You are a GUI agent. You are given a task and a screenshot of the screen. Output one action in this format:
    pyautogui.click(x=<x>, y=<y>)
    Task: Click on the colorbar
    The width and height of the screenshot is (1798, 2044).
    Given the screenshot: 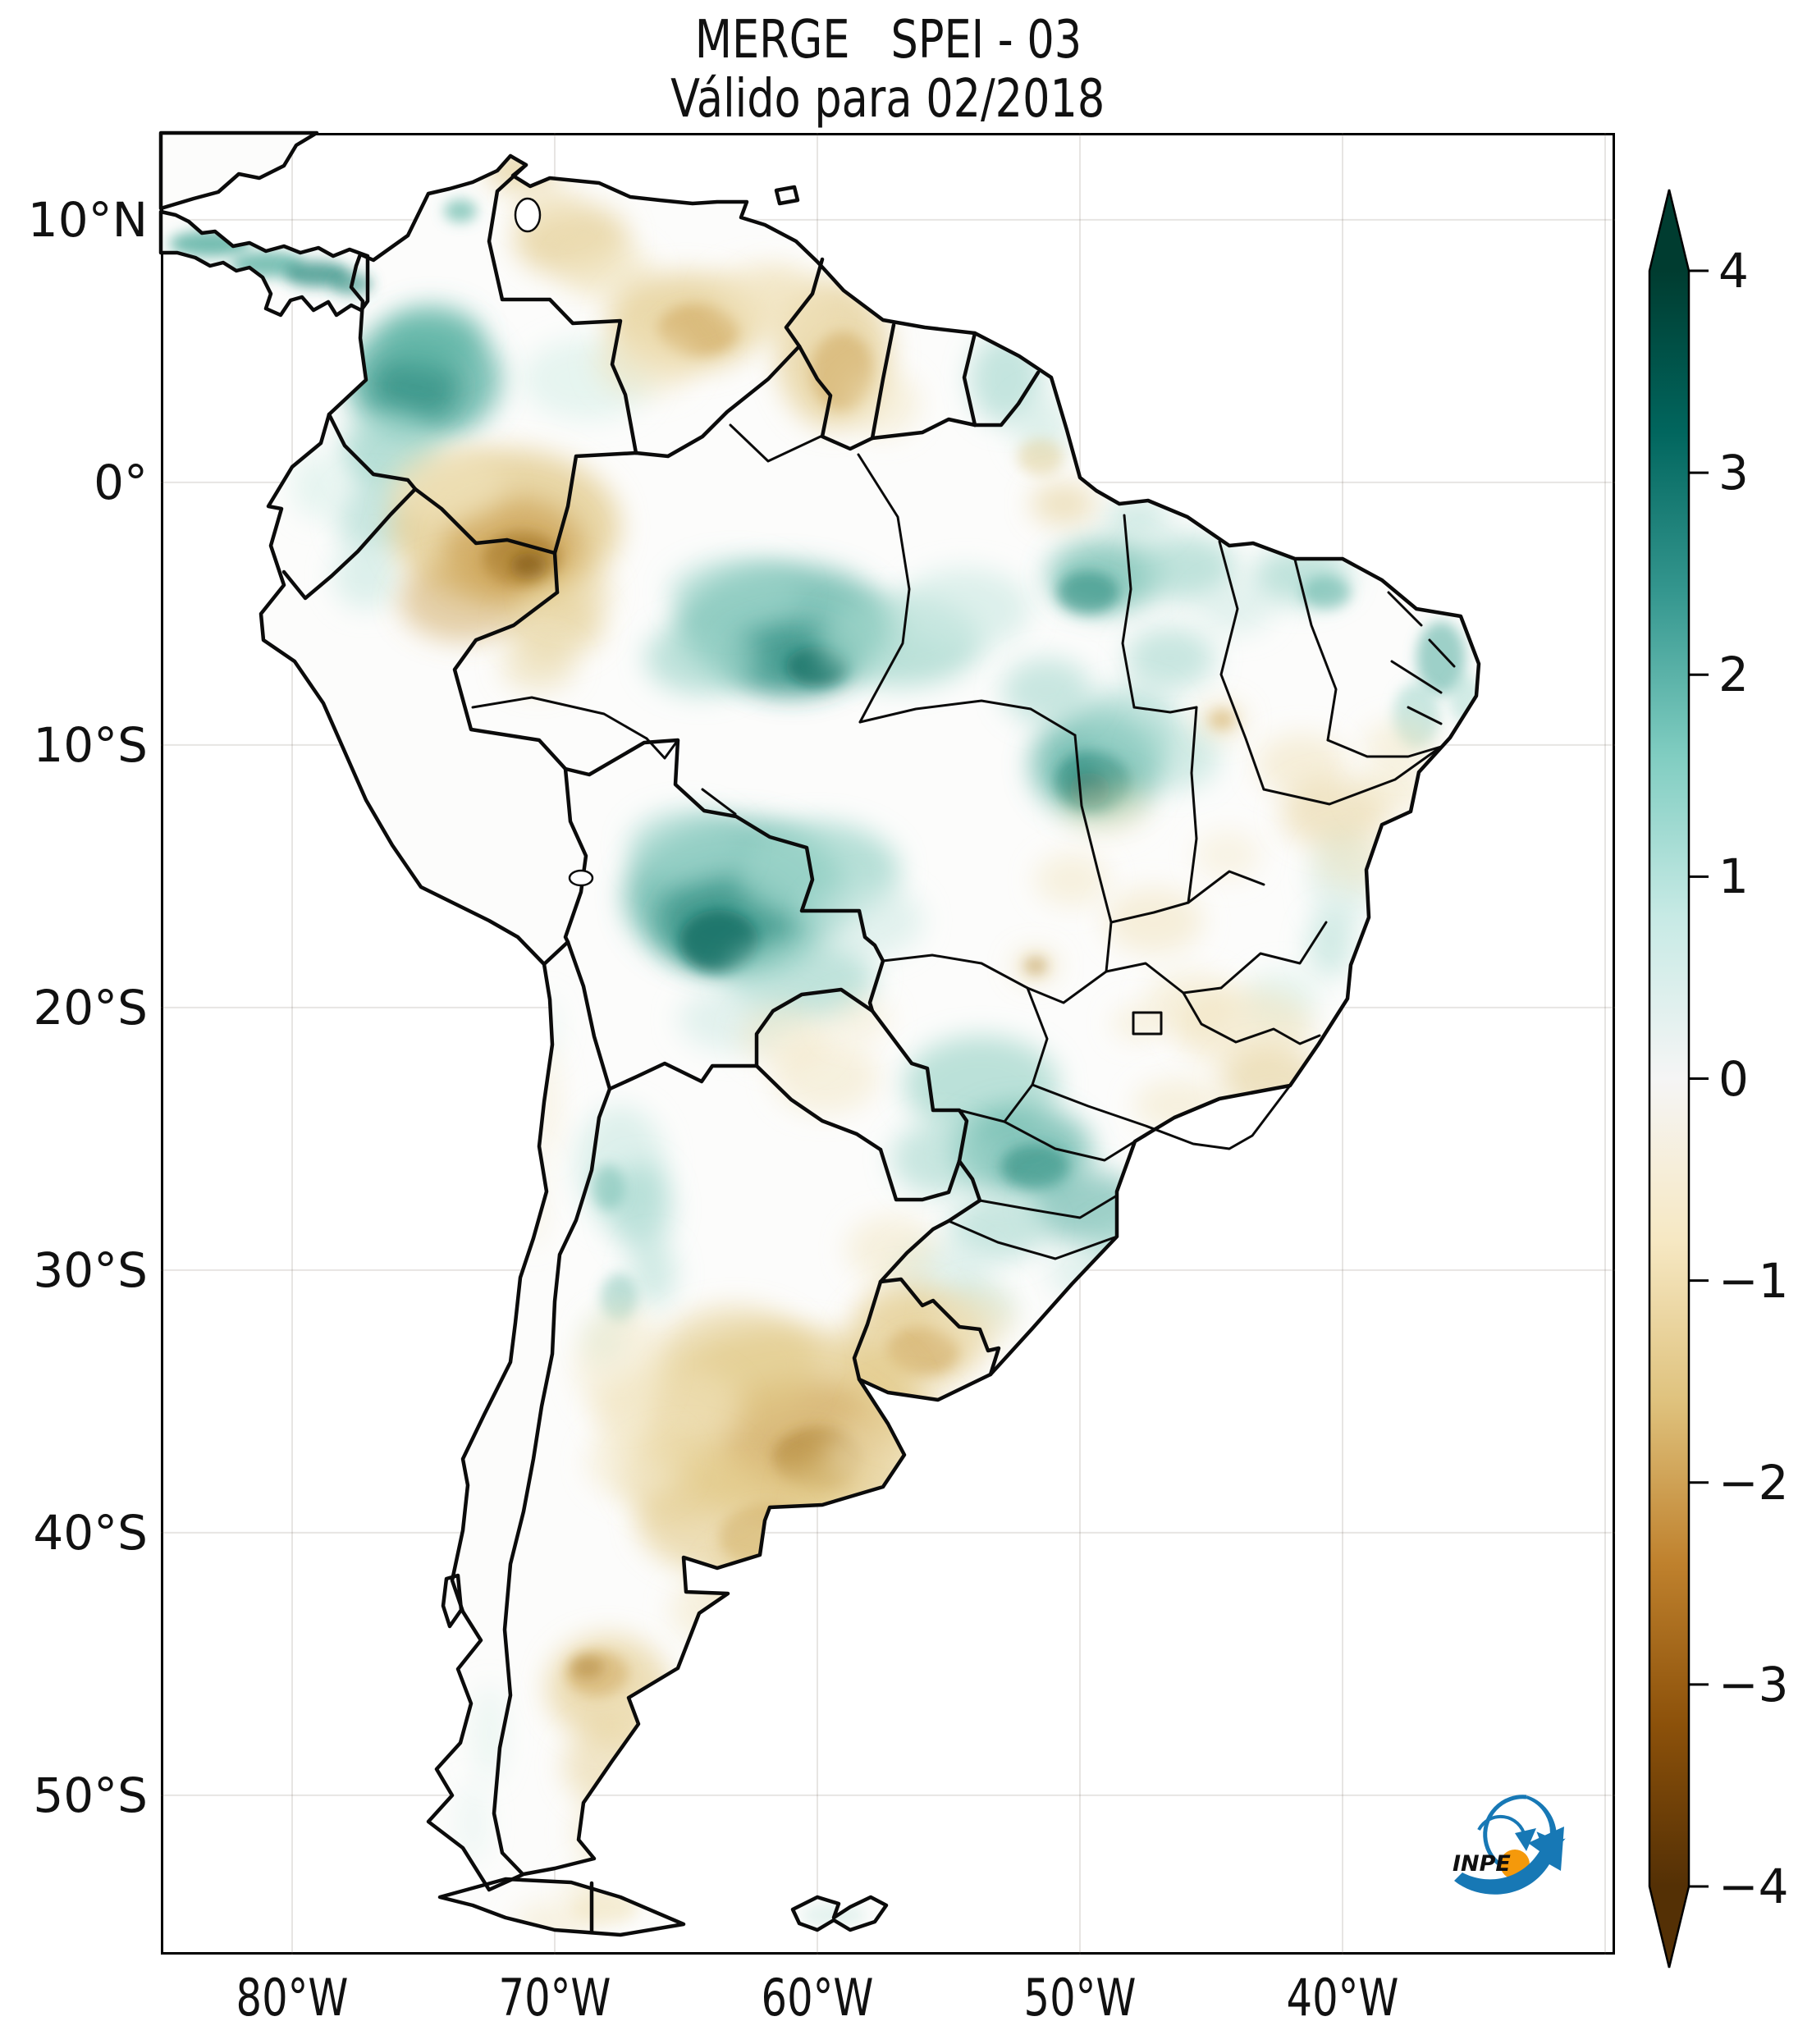 What is the action you would take?
    pyautogui.click(x=1678, y=1079)
    